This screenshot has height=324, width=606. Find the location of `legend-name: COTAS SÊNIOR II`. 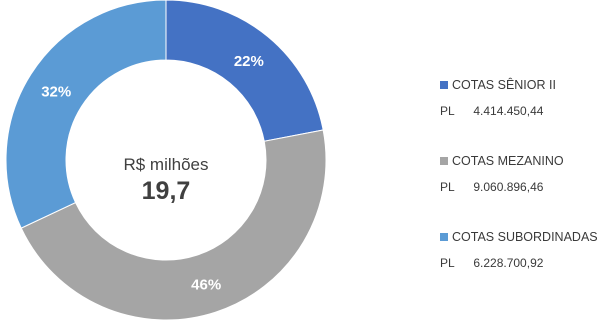

legend-name: COTAS SÊNIOR II is located at coordinates (504, 85).